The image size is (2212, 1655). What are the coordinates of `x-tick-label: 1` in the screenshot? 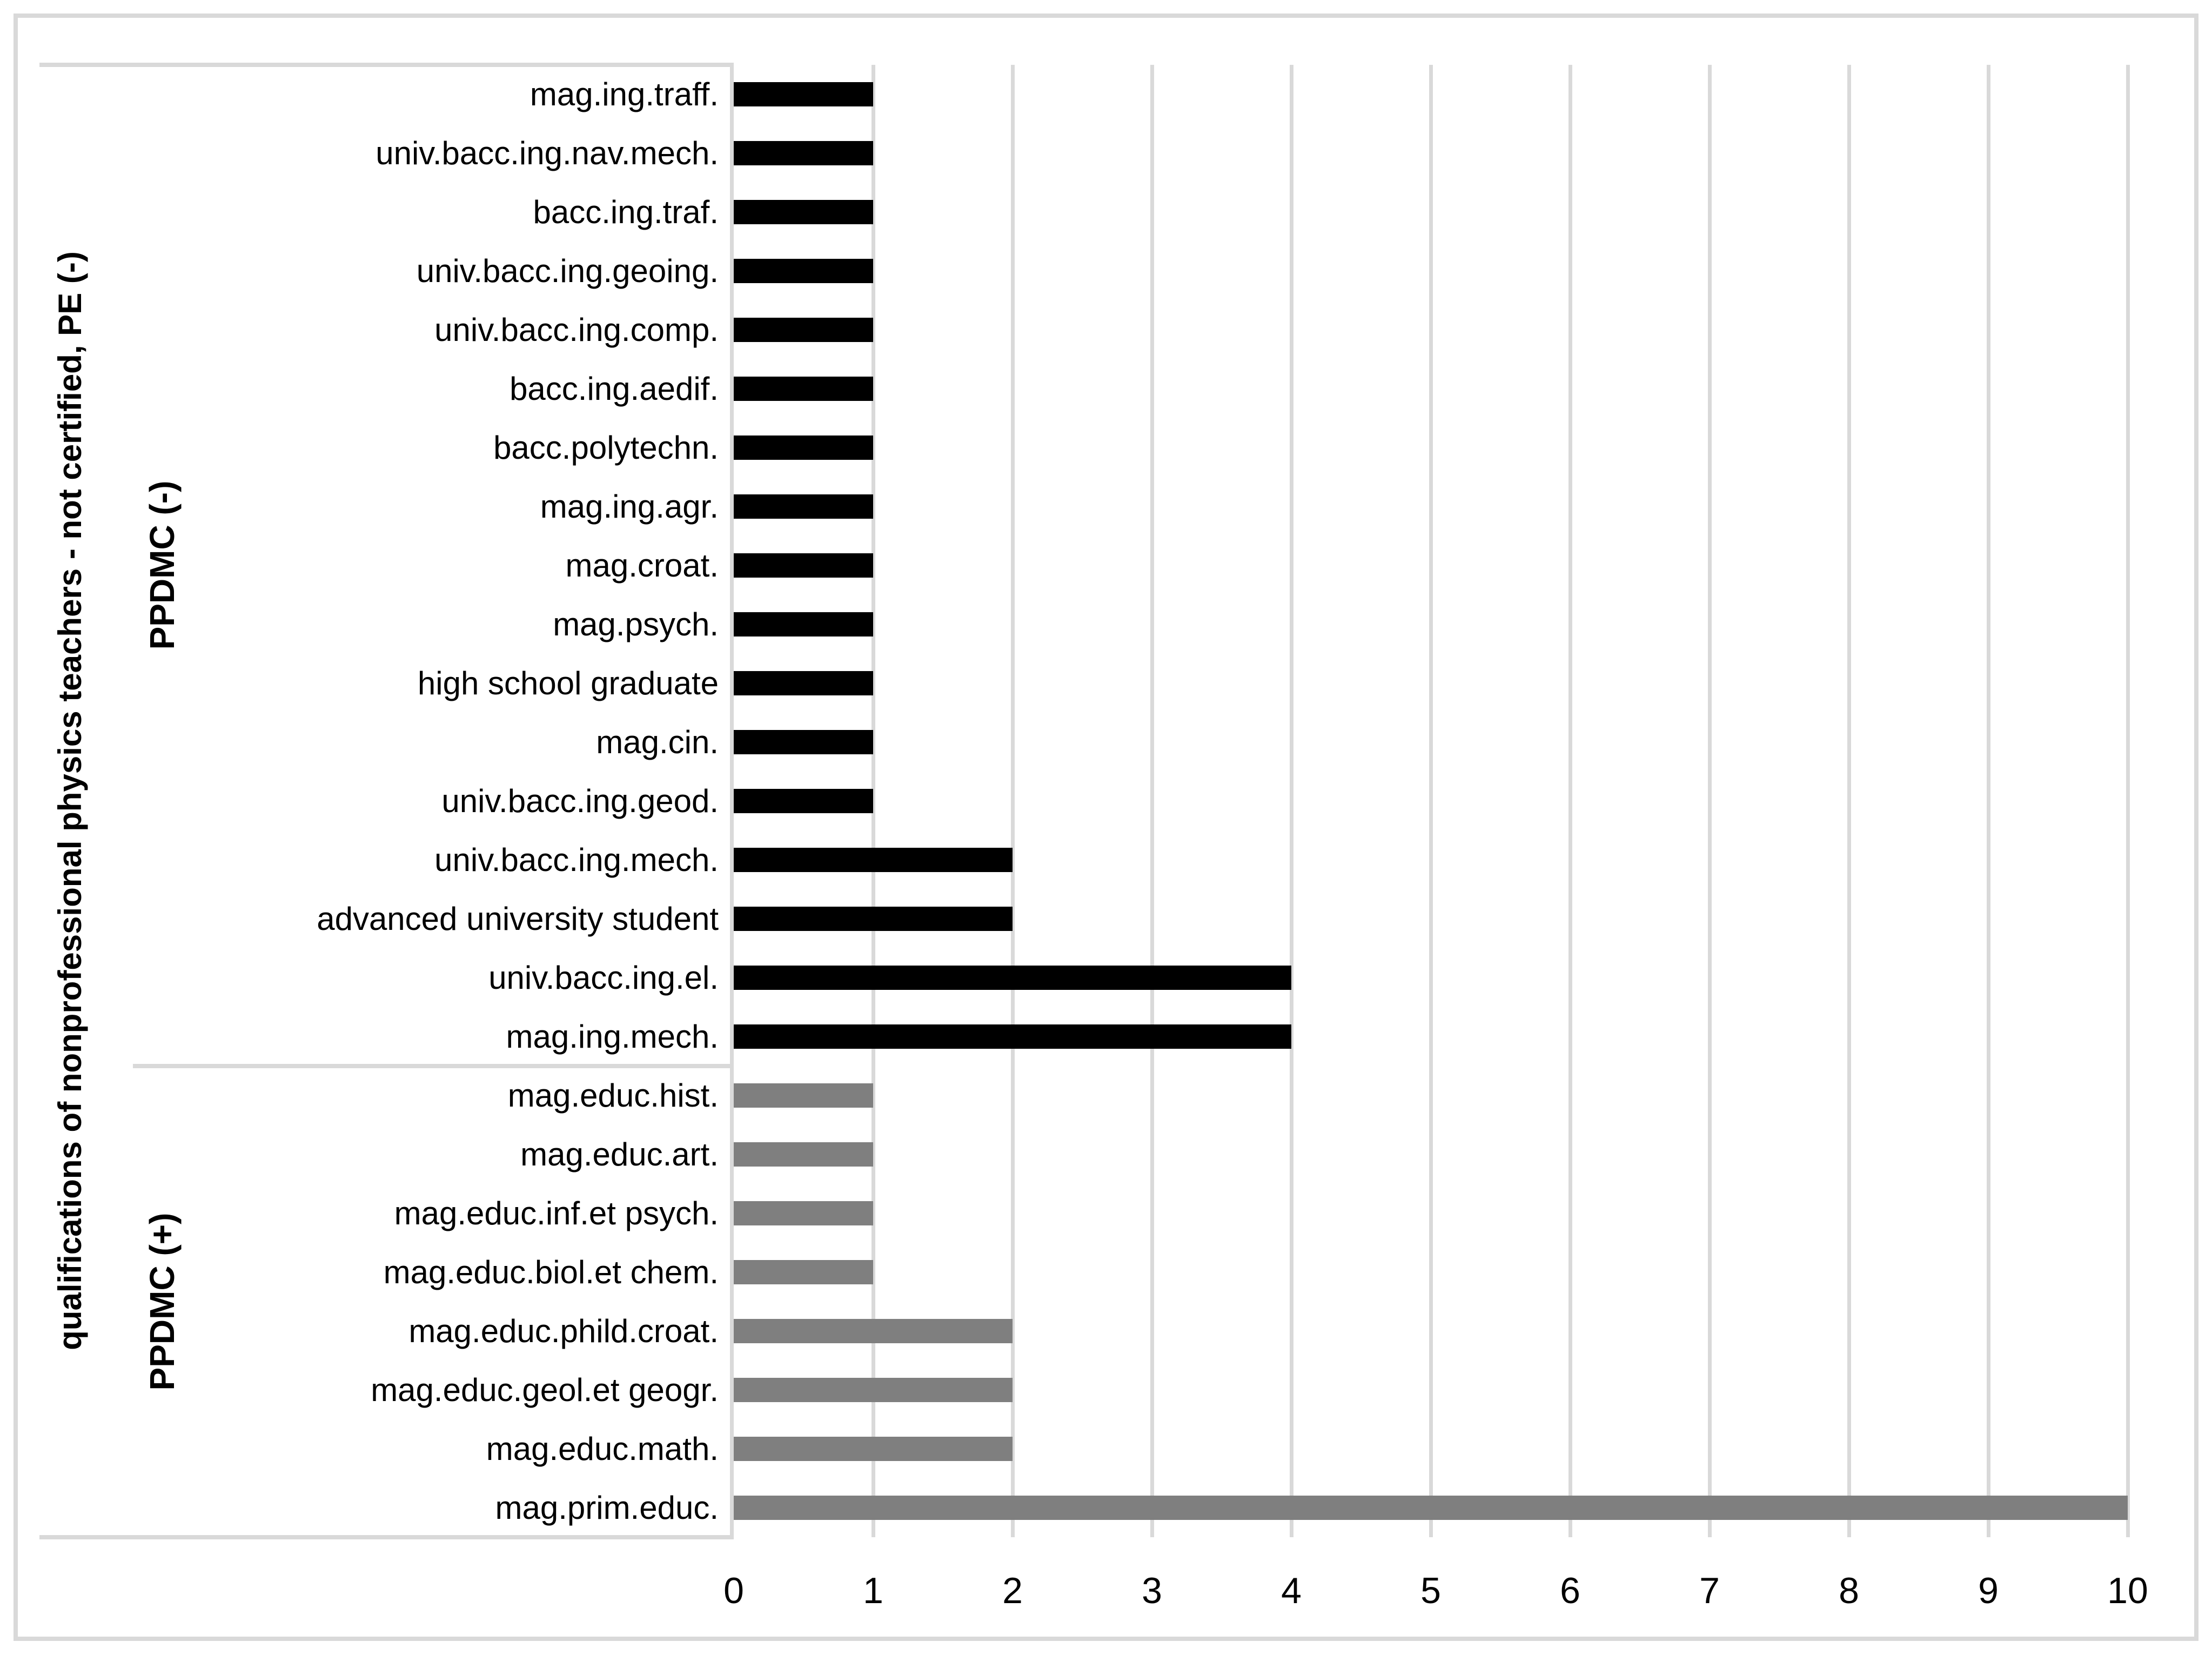 It's located at (873, 1591).